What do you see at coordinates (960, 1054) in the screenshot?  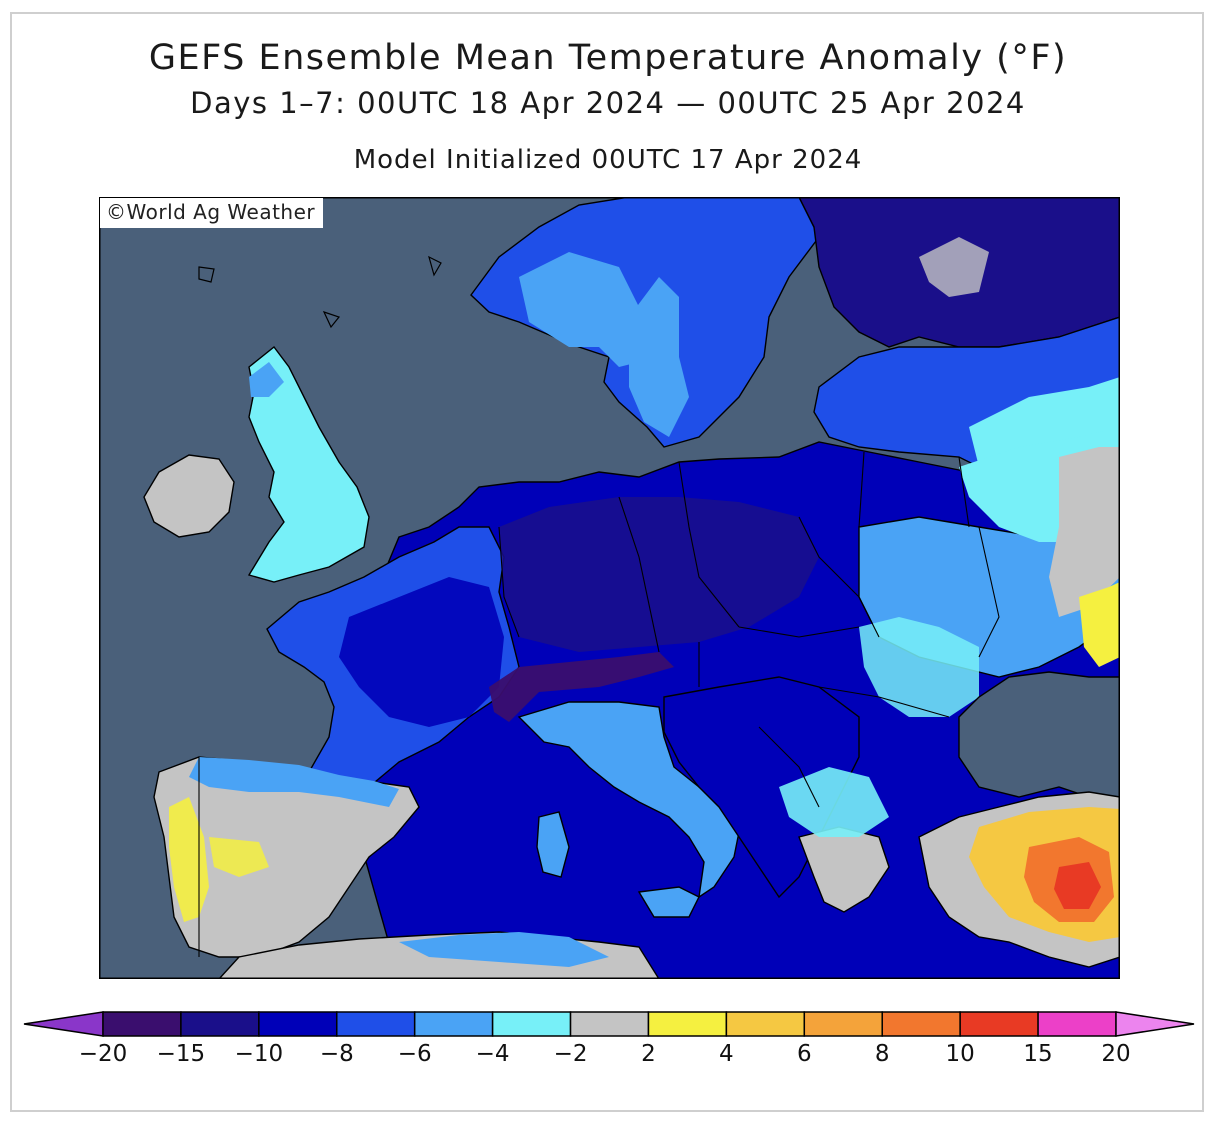 I see `colorbar-tick-label: 10` at bounding box center [960, 1054].